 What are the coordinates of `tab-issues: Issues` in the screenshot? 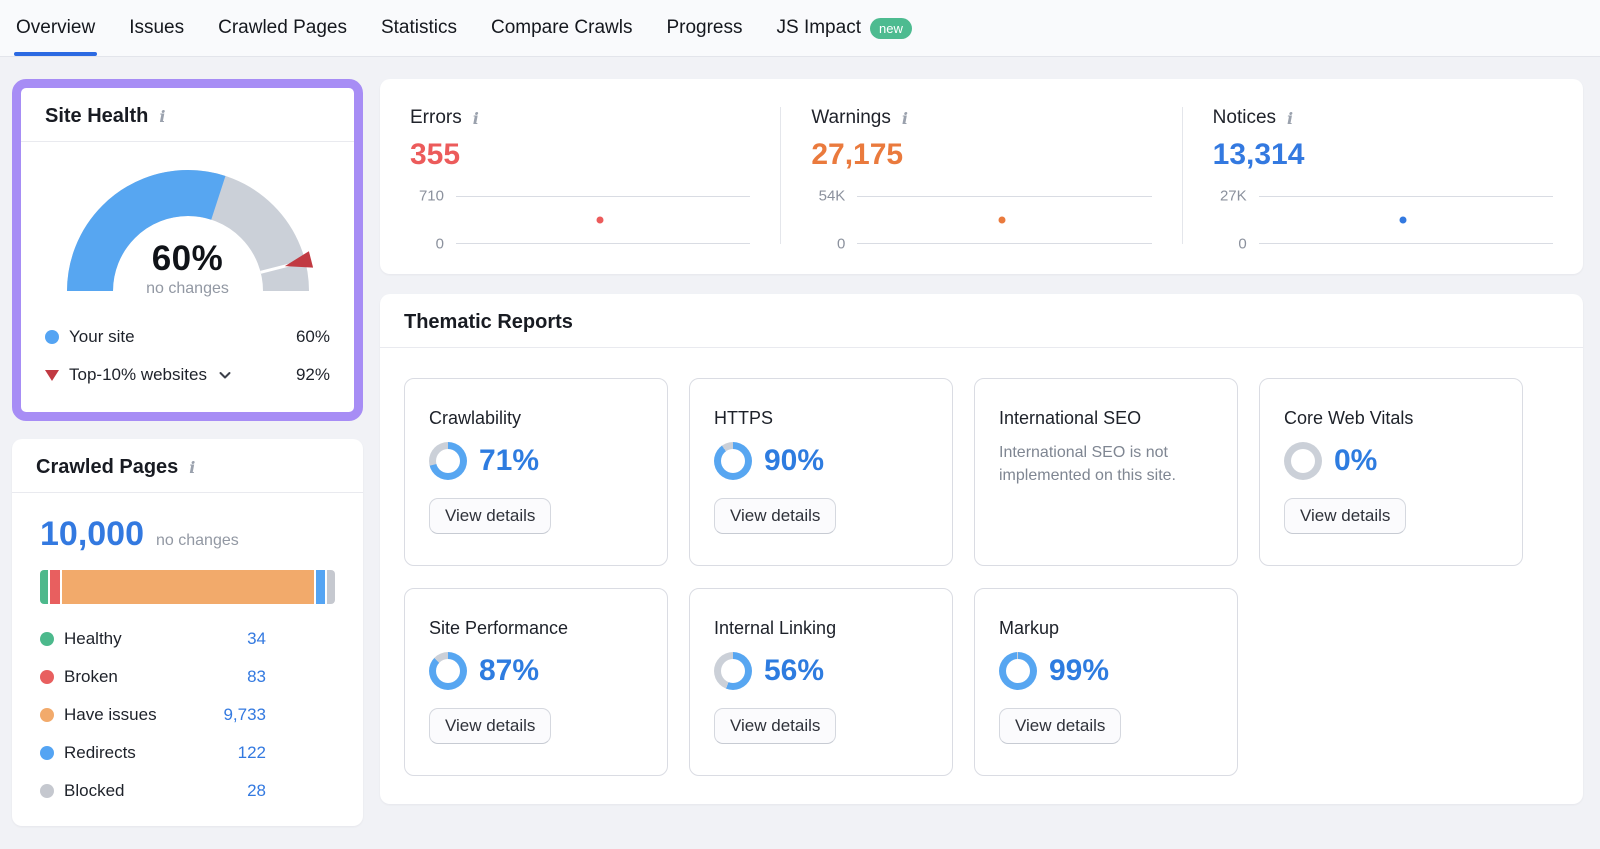 It's located at (156, 28).